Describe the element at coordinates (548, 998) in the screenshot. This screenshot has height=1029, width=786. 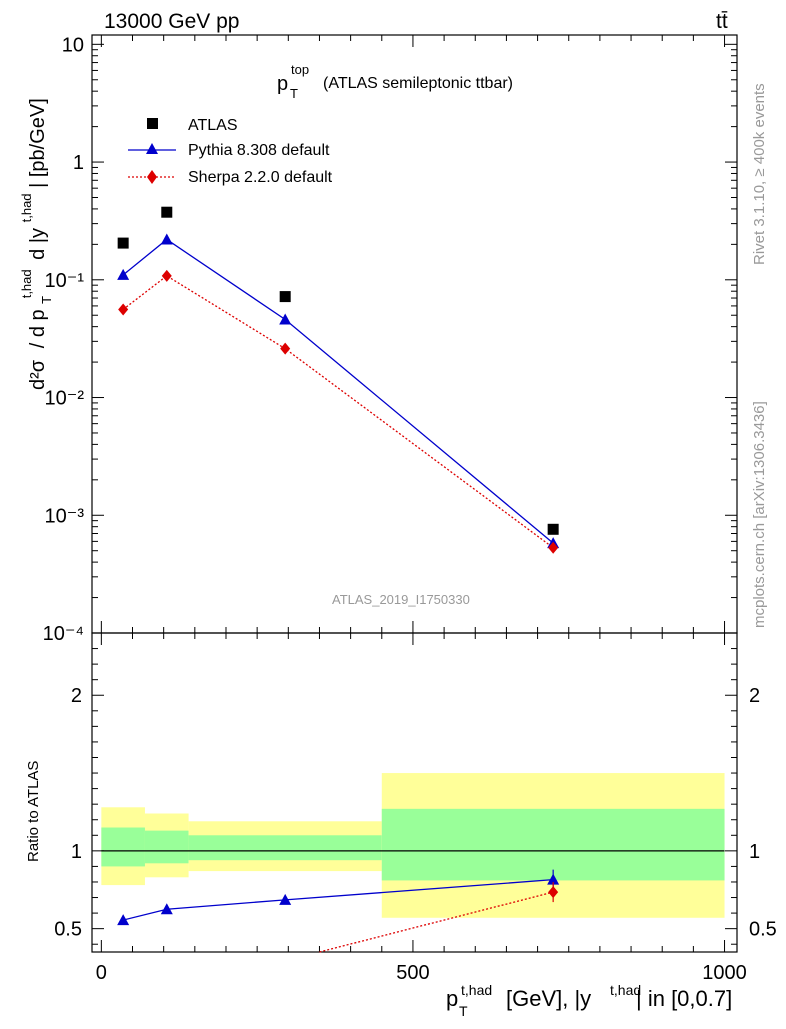
I see `xlabel-mid: [GeV], |y` at that location.